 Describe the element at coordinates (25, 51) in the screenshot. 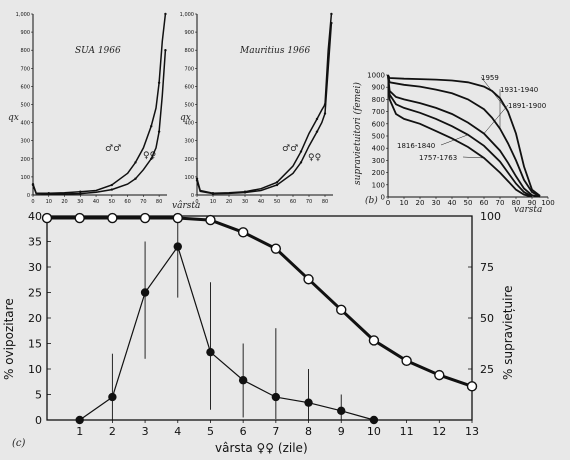

I see `panel-sua-y-tick-label: 800` at that location.